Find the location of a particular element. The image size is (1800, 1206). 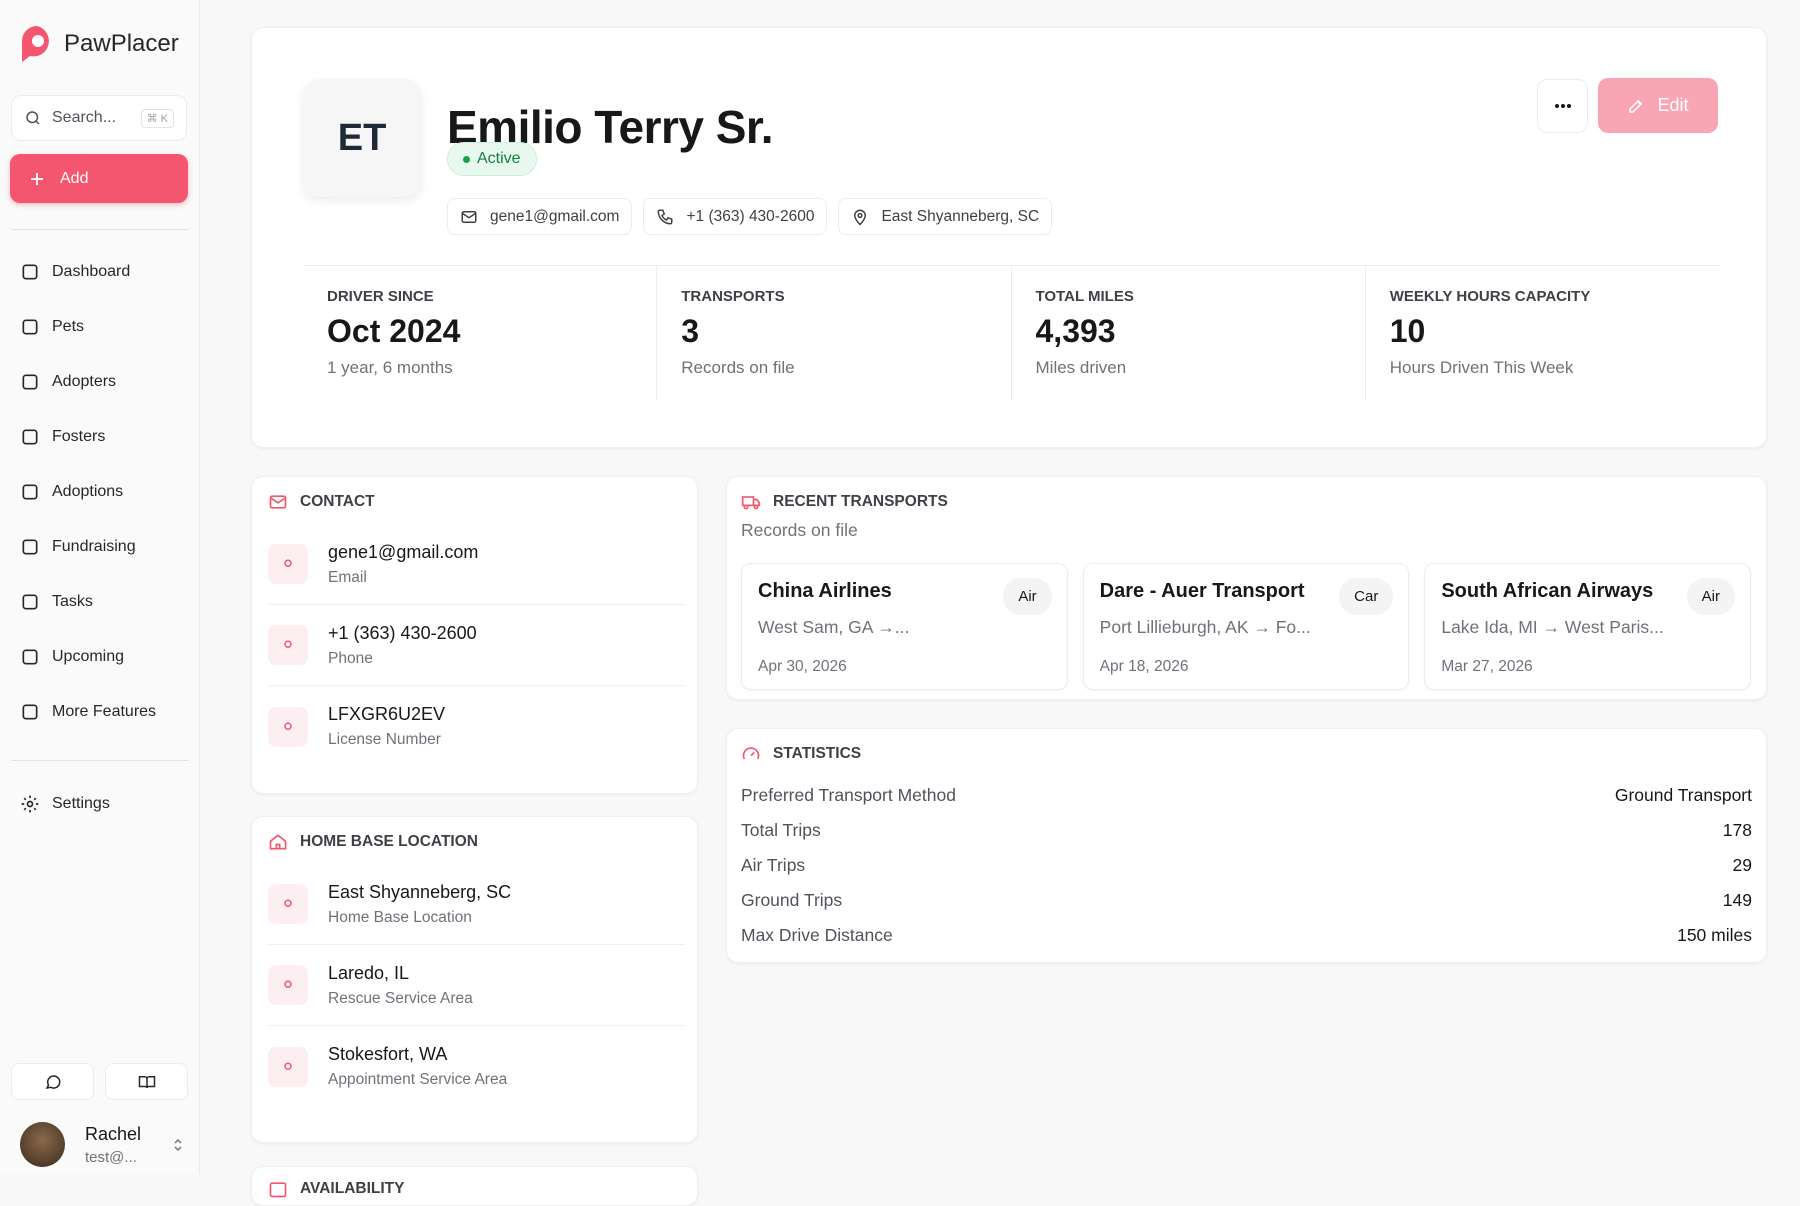

info-row: East Shyanneberg, SC Home Base Location is located at coordinates (476, 904).